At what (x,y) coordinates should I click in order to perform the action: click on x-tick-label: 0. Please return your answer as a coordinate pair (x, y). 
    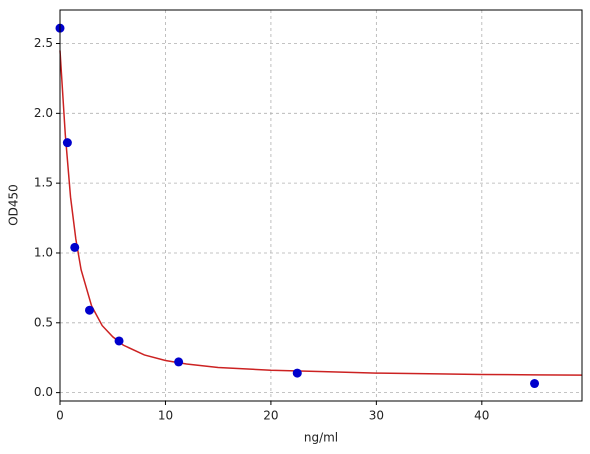
    Looking at the image, I should click on (60, 416).